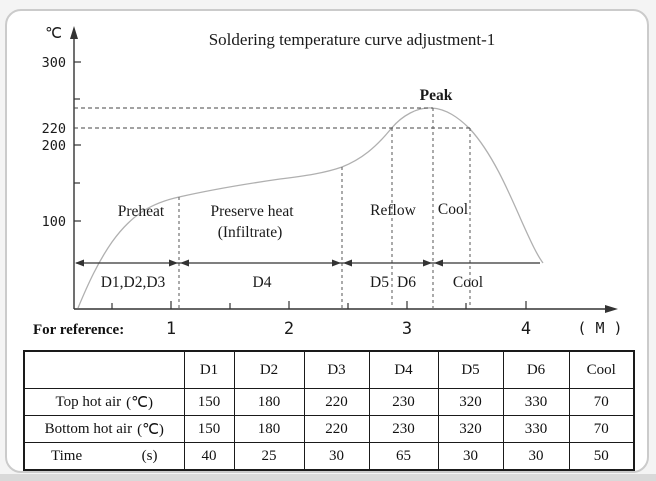 This screenshot has width=656, height=481. Describe the element at coordinates (269, 456) in the screenshot. I see `cell-value: 25` at that location.